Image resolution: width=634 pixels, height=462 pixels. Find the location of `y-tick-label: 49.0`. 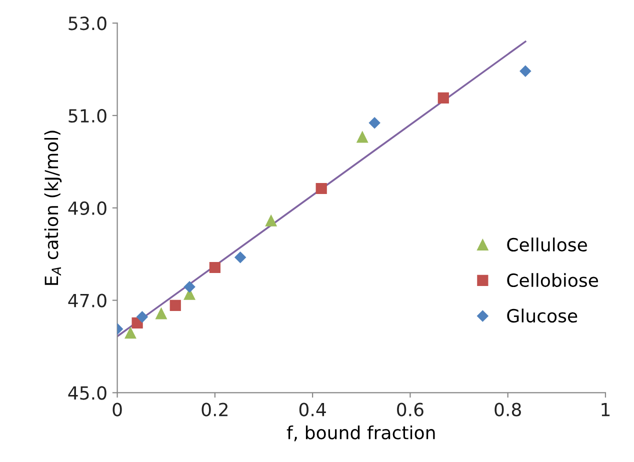

y-tick-label: 49.0 is located at coordinates (87, 208).